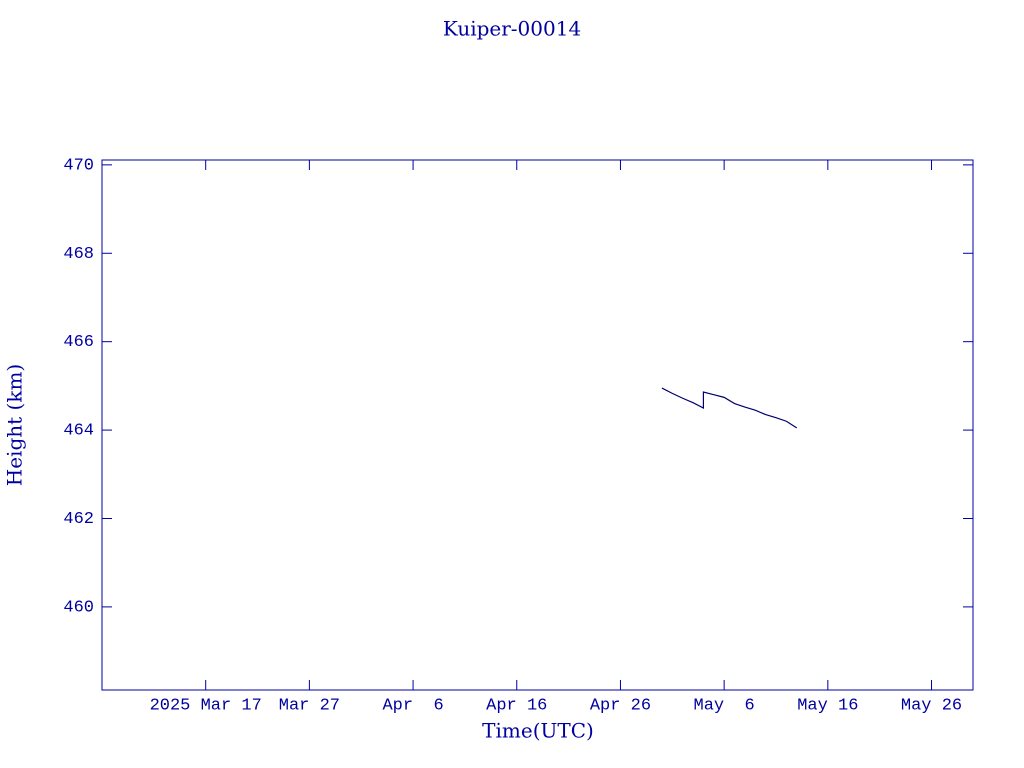 Image resolution: width=1024 pixels, height=768 pixels. I want to click on y-tick-label: 468, so click(78, 254).